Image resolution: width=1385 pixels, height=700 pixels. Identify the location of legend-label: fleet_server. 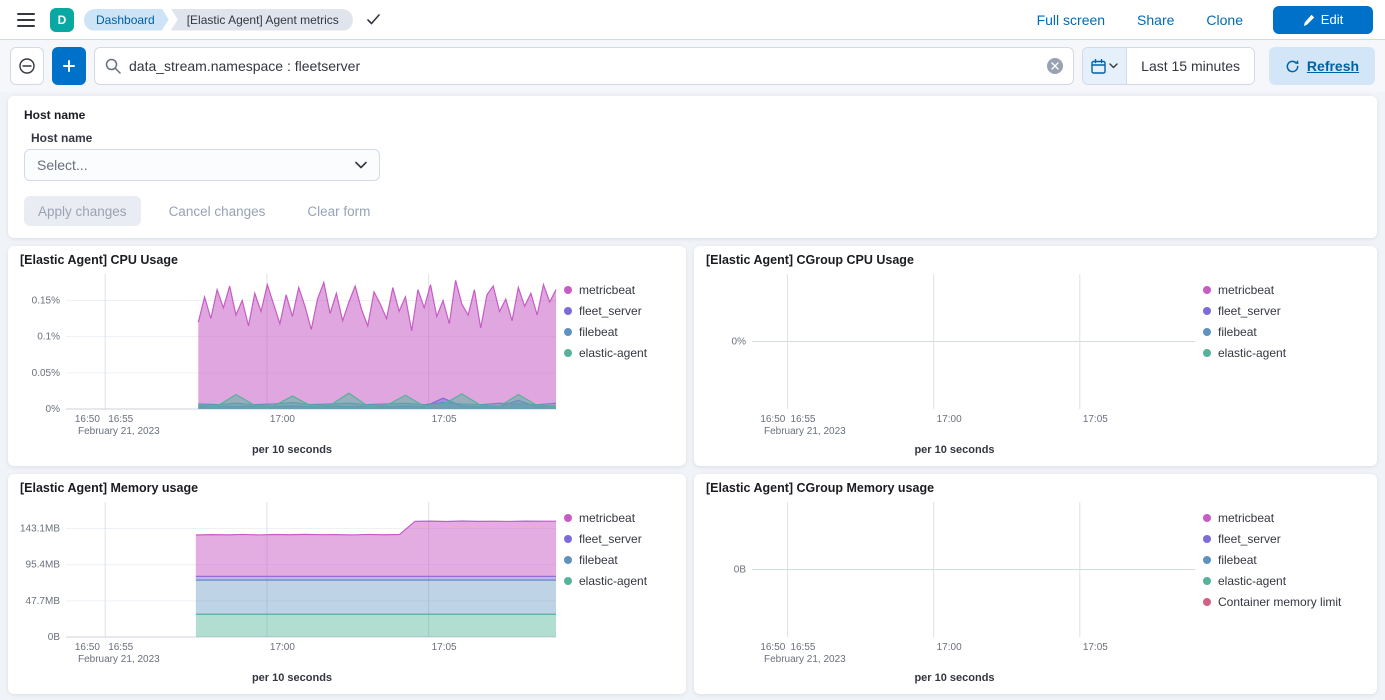
(1249, 311).